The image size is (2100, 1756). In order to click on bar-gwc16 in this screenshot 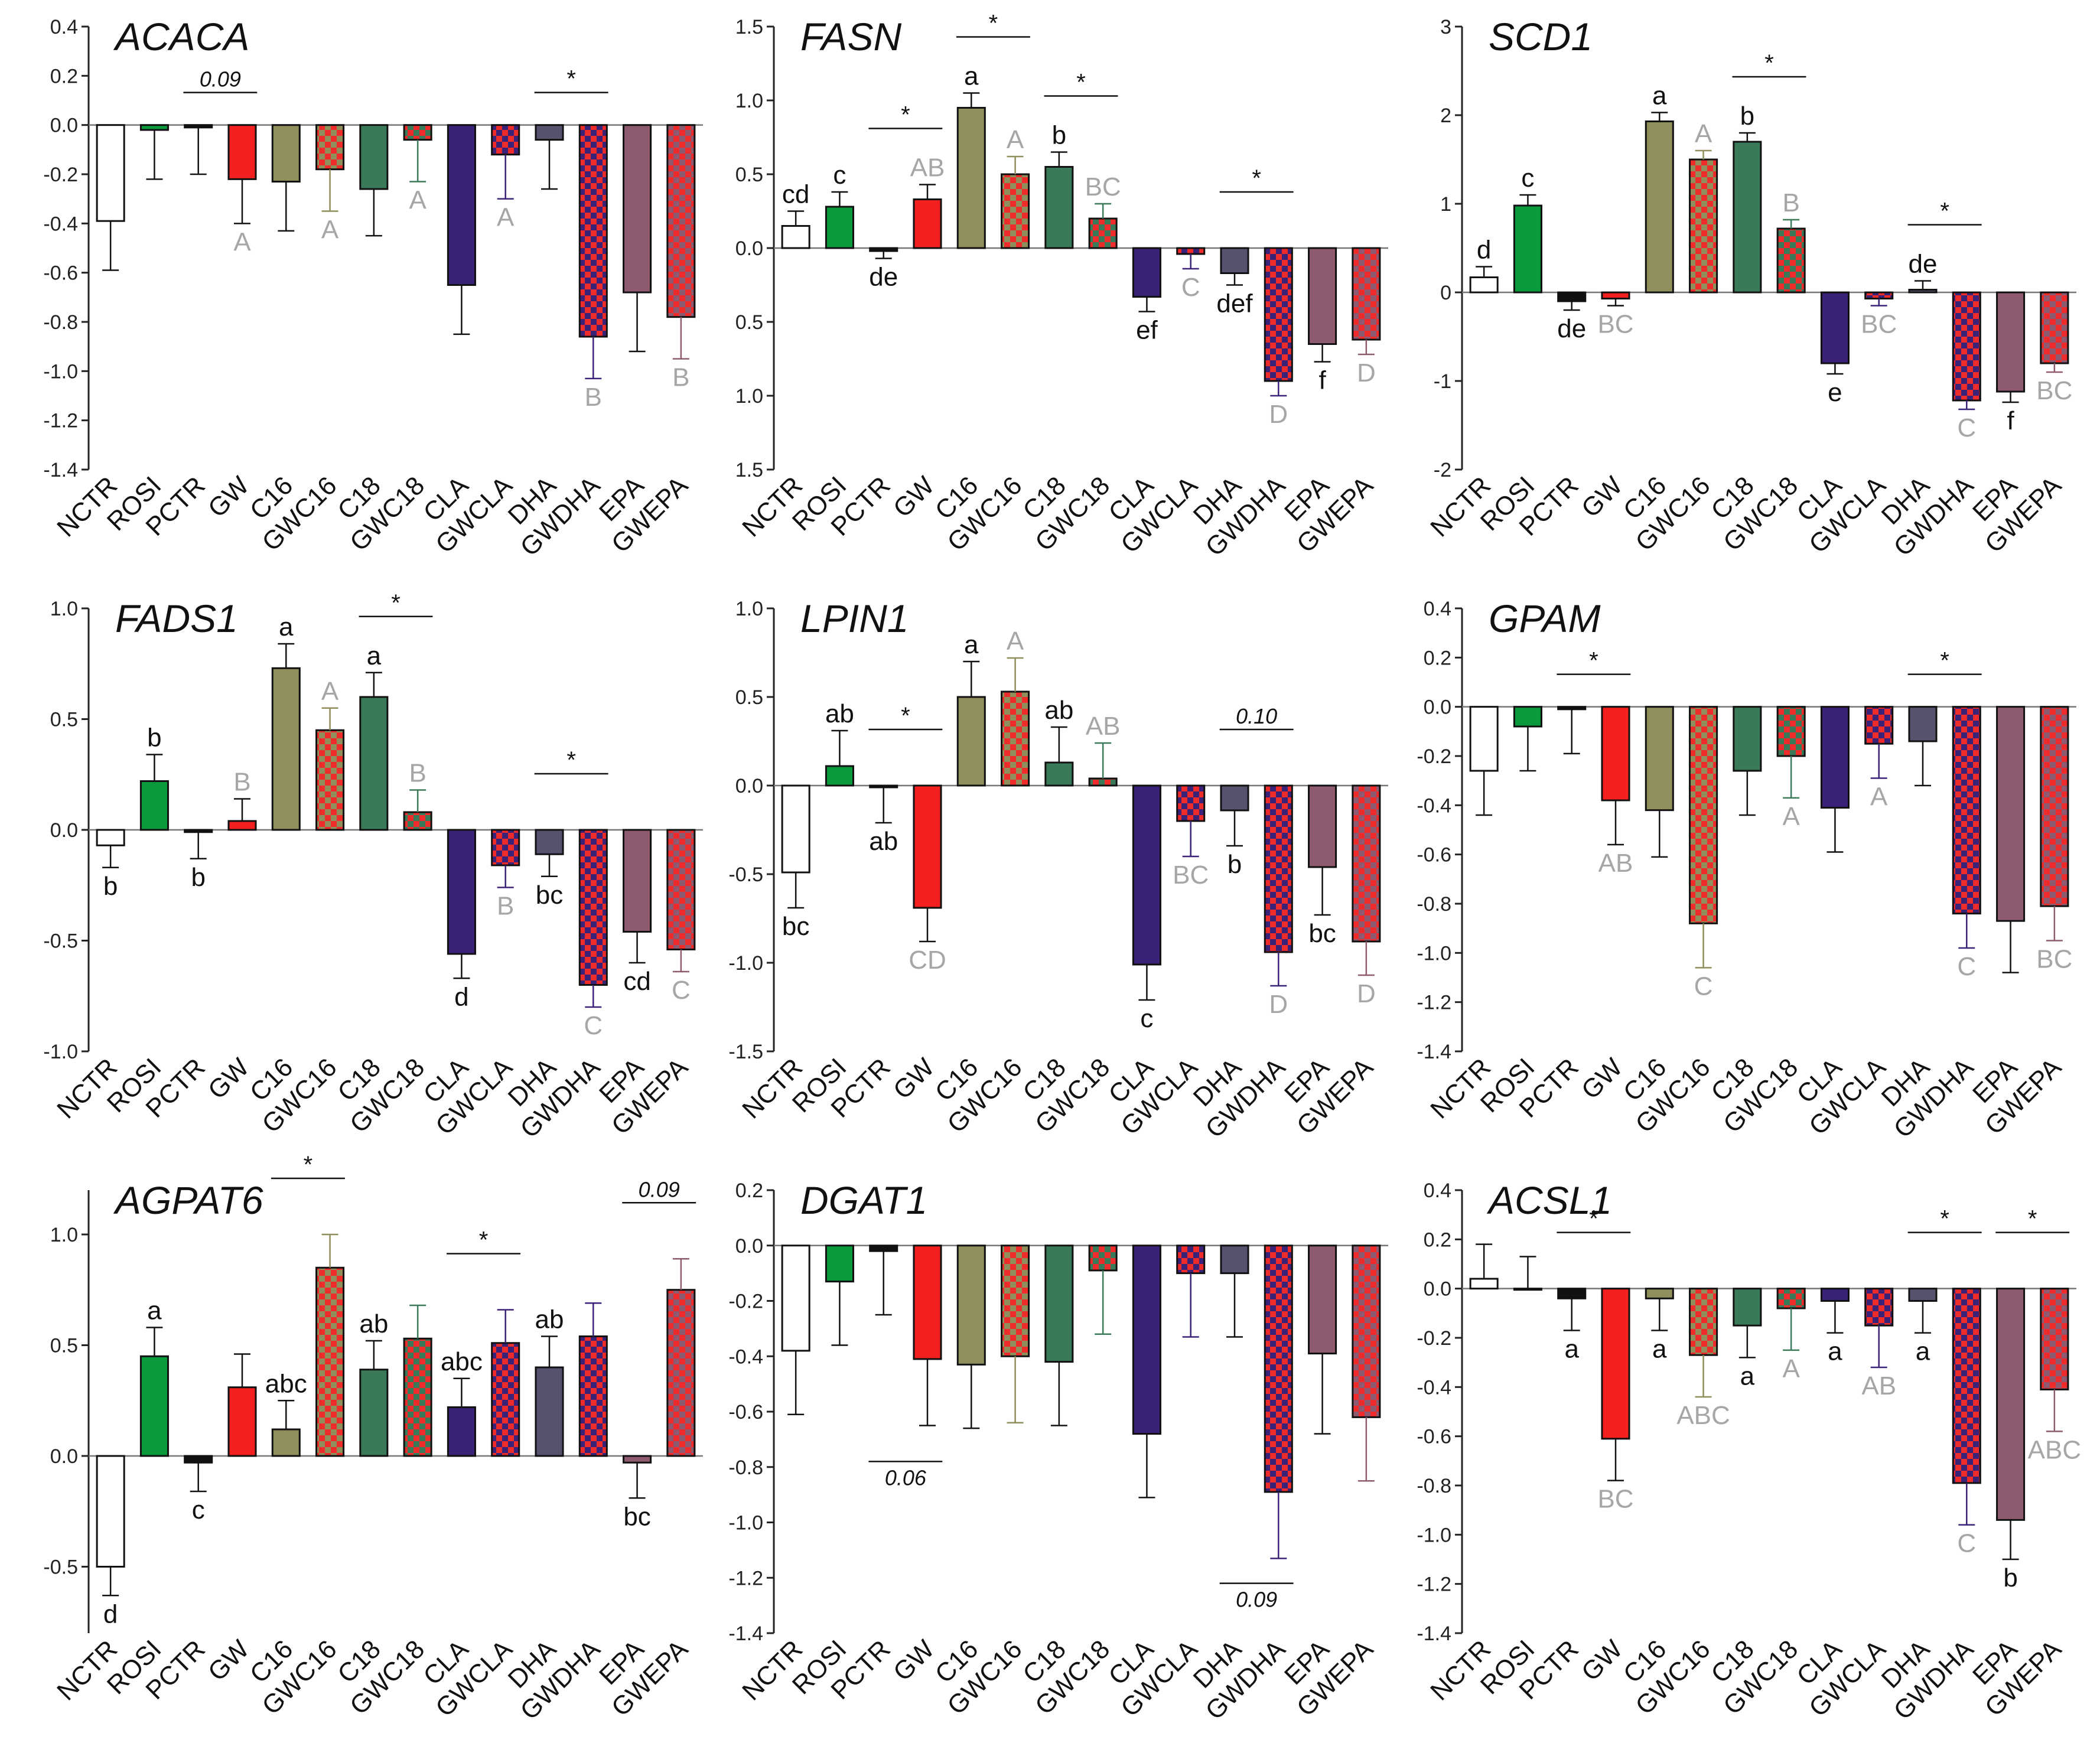, I will do `click(330, 147)`.